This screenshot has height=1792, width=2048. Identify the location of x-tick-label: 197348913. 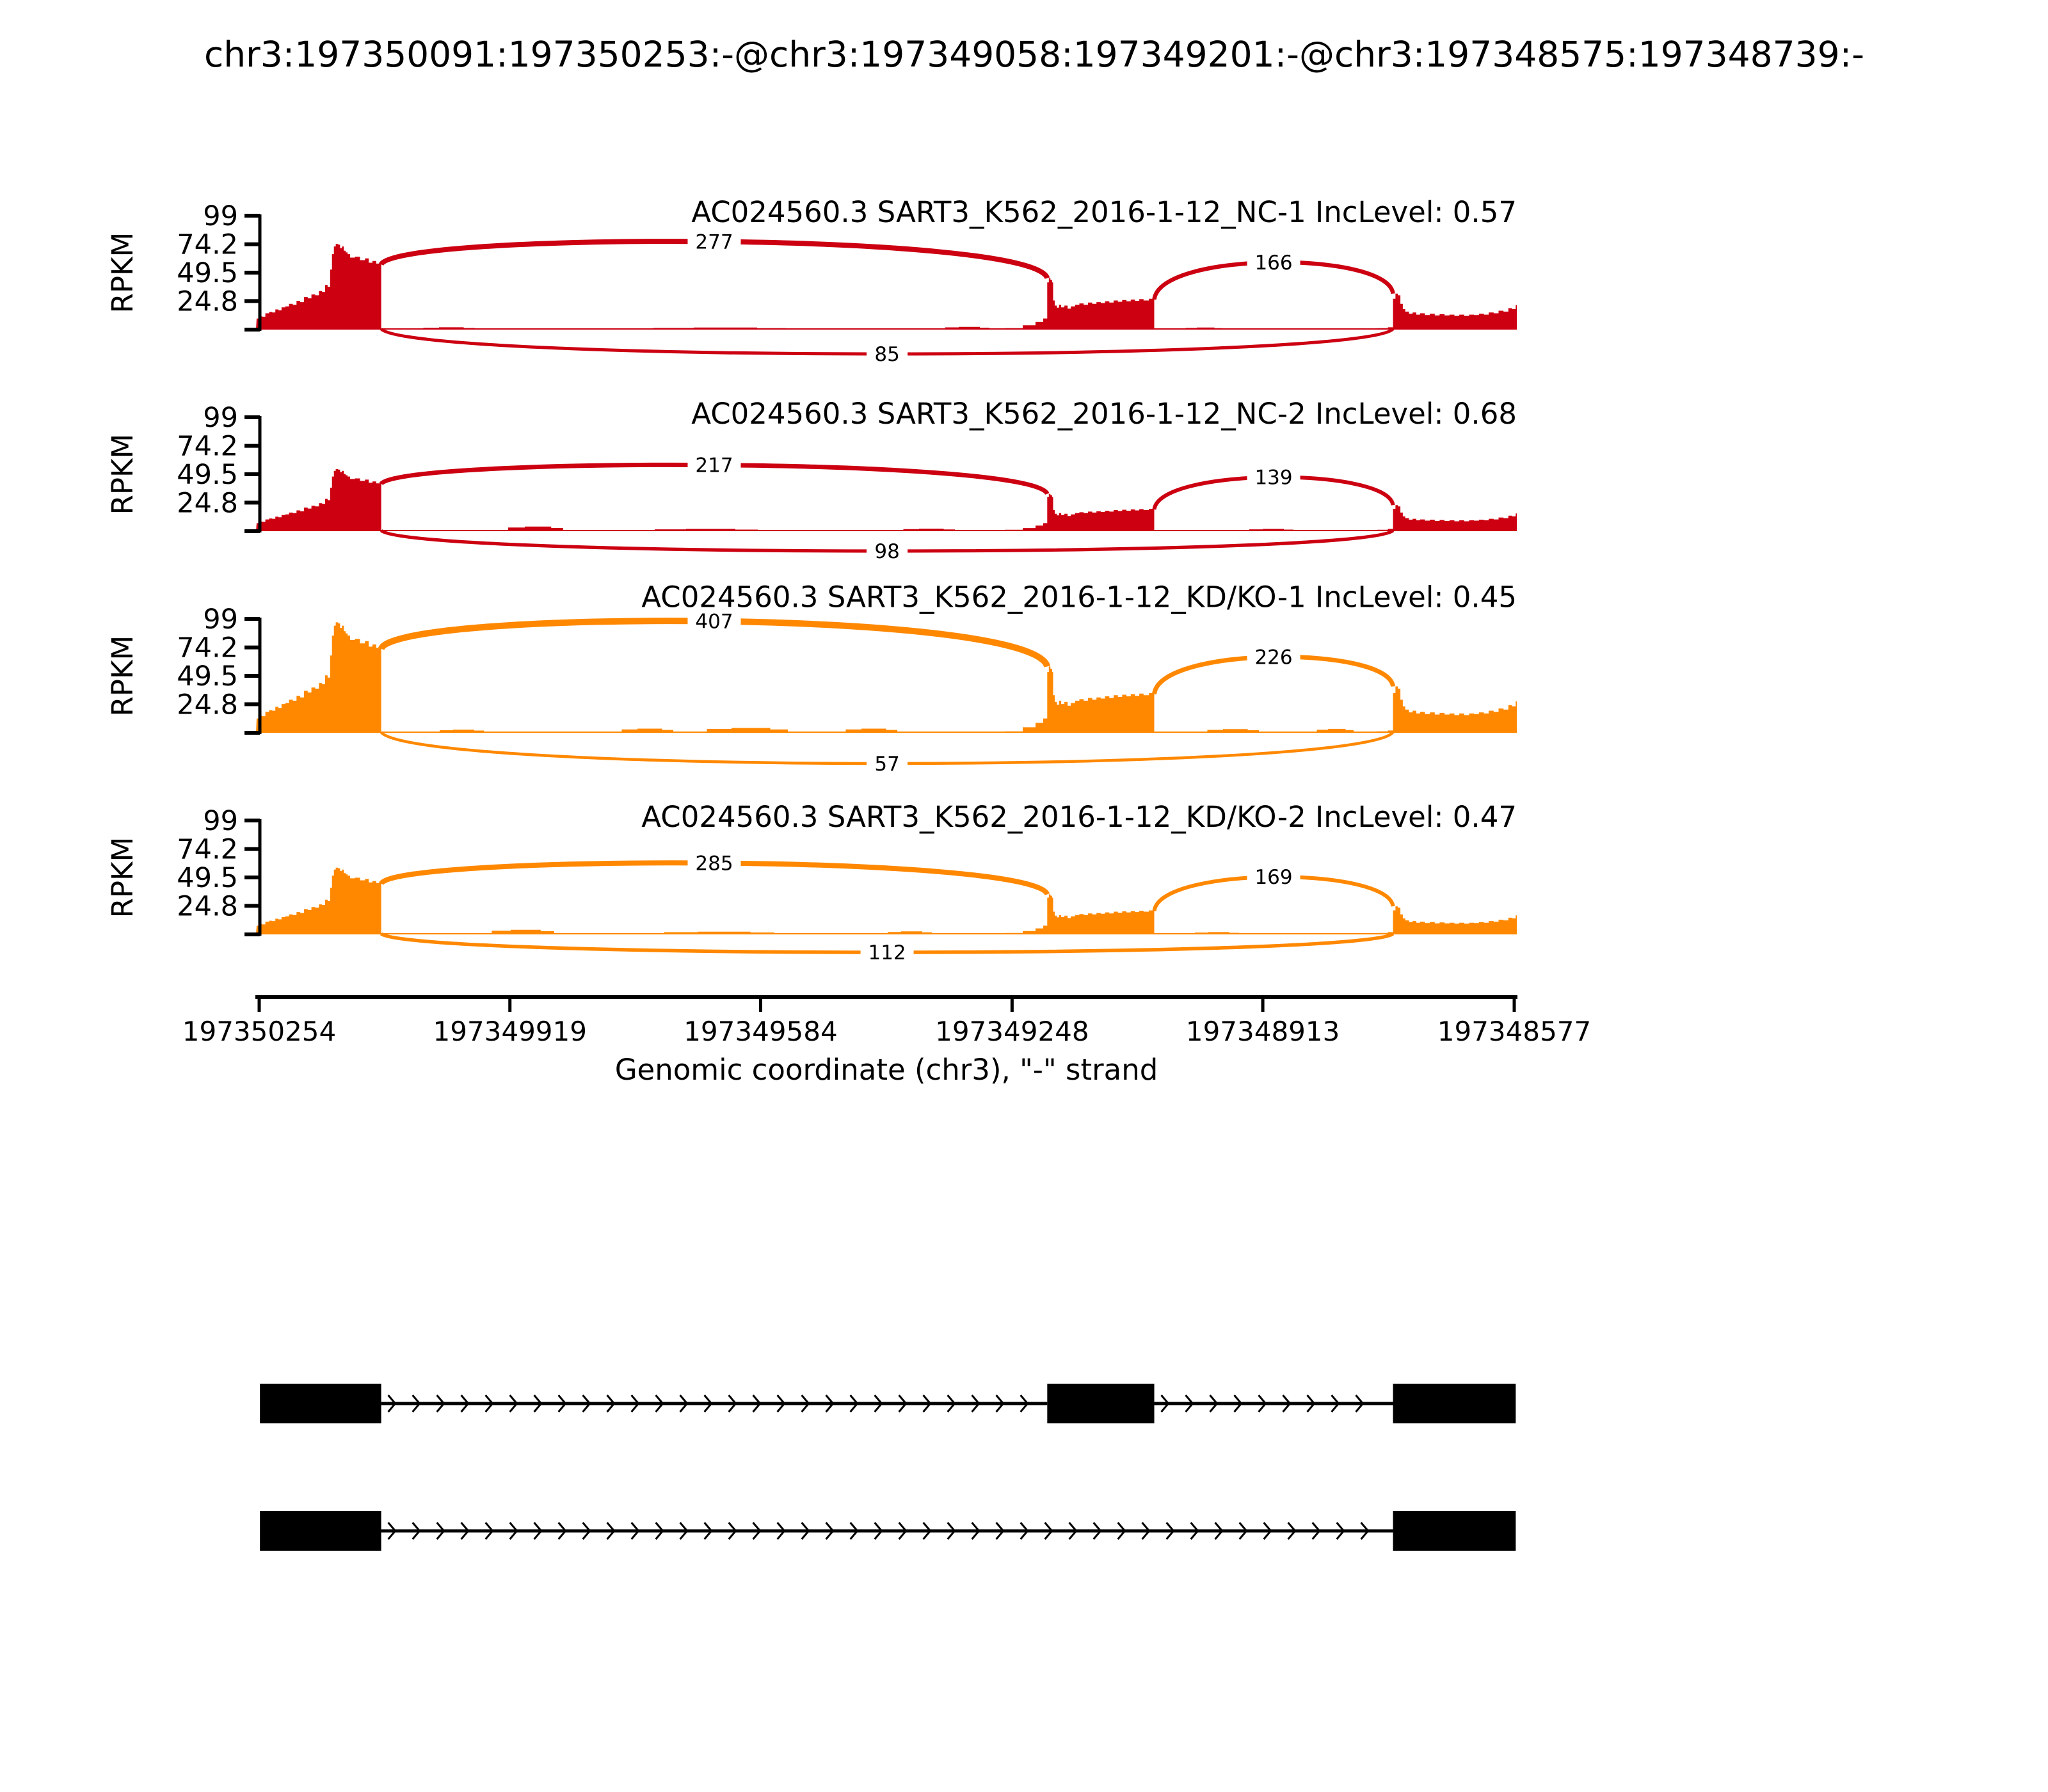
(1263, 1031).